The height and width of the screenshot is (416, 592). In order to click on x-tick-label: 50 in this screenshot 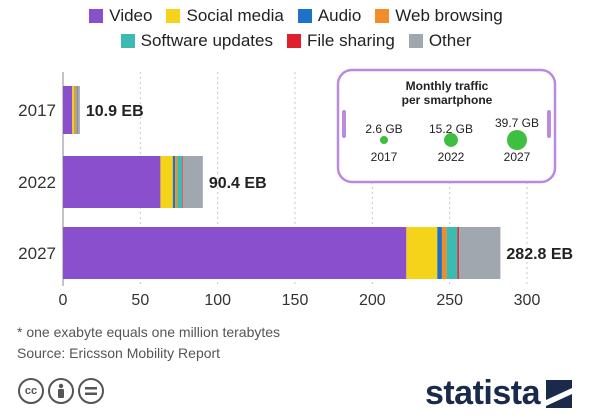, I will do `click(140, 300)`.